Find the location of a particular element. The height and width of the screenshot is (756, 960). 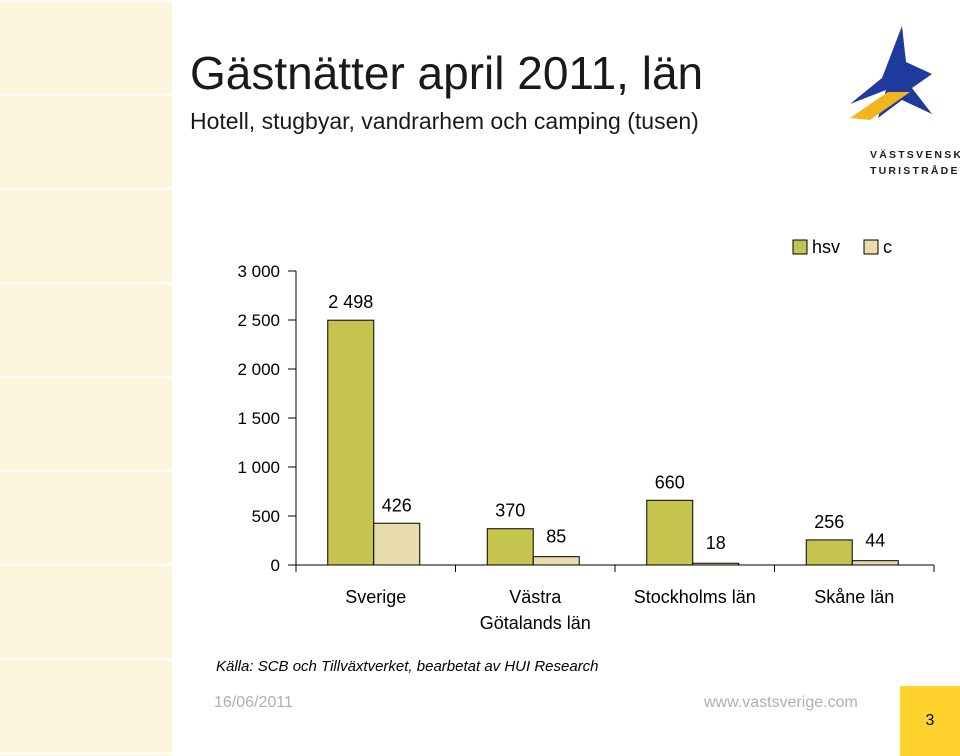

vastsvenska-turistradet-logo: VÄSTSVENSKA TURISTRÅDET is located at coordinates (905, 101).